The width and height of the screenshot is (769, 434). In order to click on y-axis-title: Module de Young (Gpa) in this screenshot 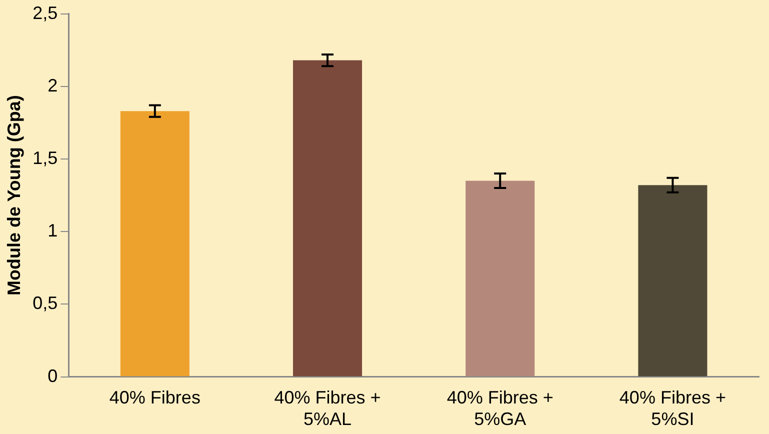, I will do `click(14, 195)`.